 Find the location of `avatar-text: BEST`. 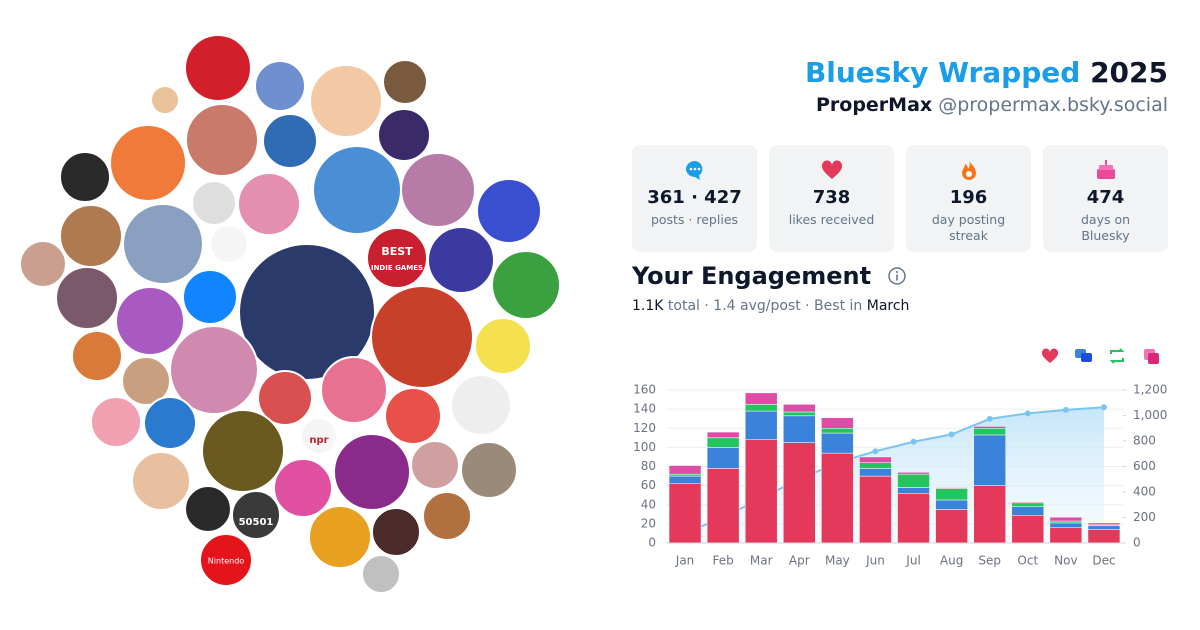

avatar-text: BEST is located at coordinates (397, 251).